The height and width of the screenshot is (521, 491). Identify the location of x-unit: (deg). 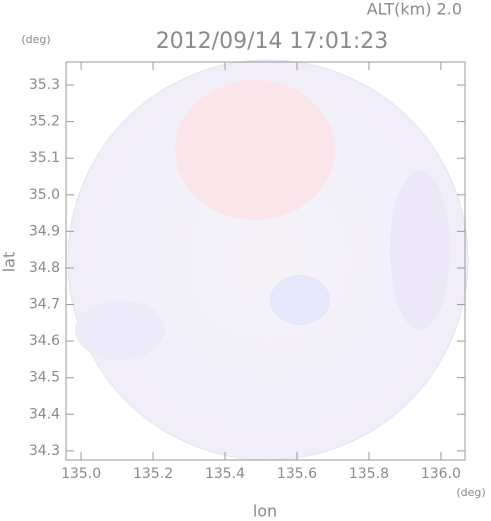
(470, 492).